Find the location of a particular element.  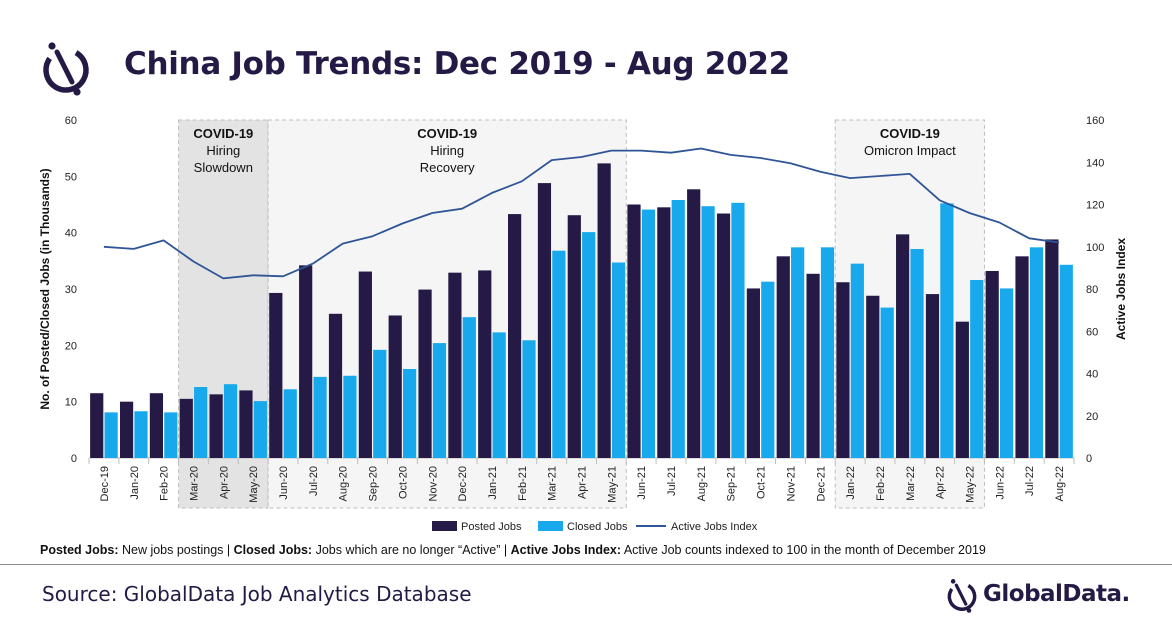

x-tick-label: Sep-21 is located at coordinates (732, 483).